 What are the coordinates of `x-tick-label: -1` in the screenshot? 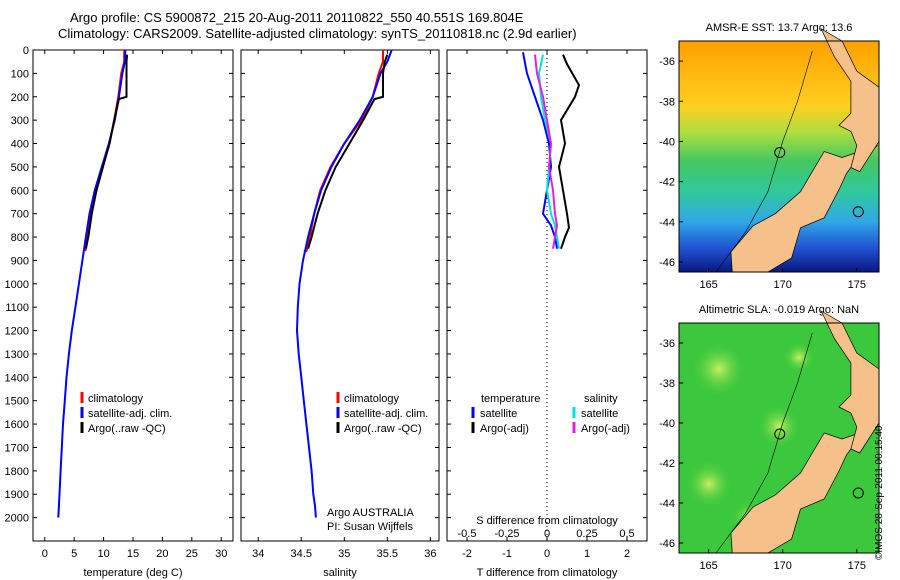 It's located at (507, 554).